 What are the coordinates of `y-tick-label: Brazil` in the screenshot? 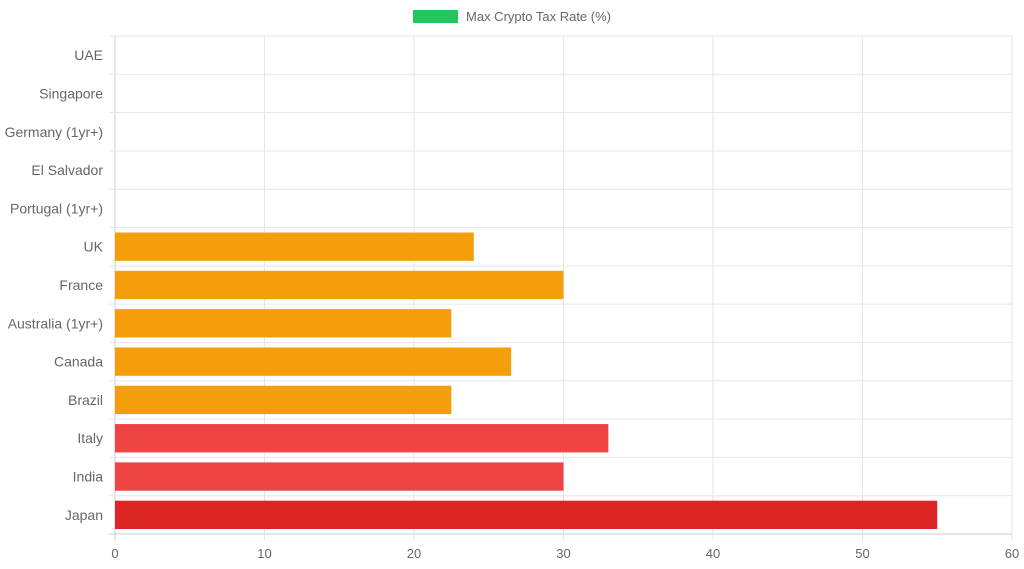 It's located at (85, 400).